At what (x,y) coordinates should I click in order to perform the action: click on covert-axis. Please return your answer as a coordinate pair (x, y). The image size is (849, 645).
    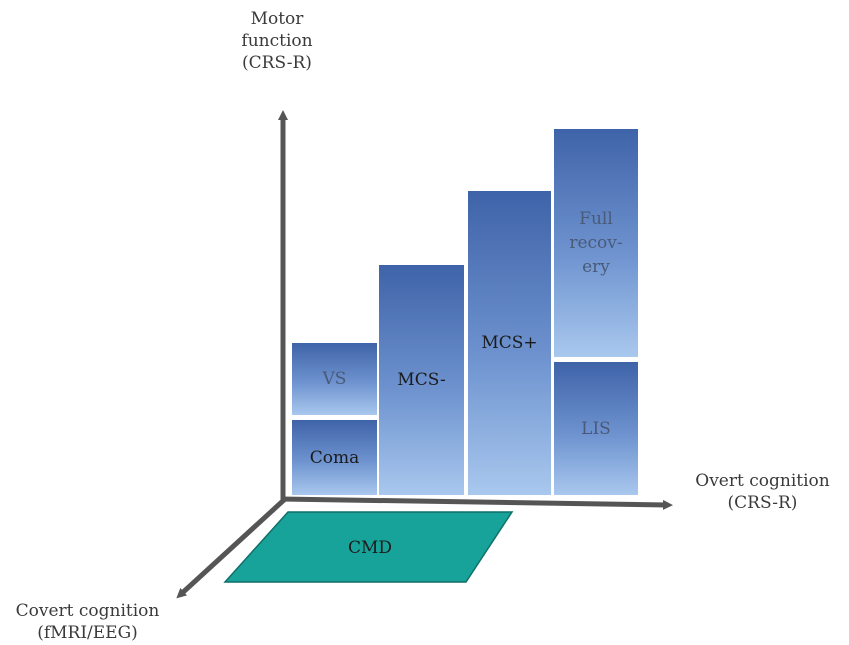
    Looking at the image, I should click on (231, 548).